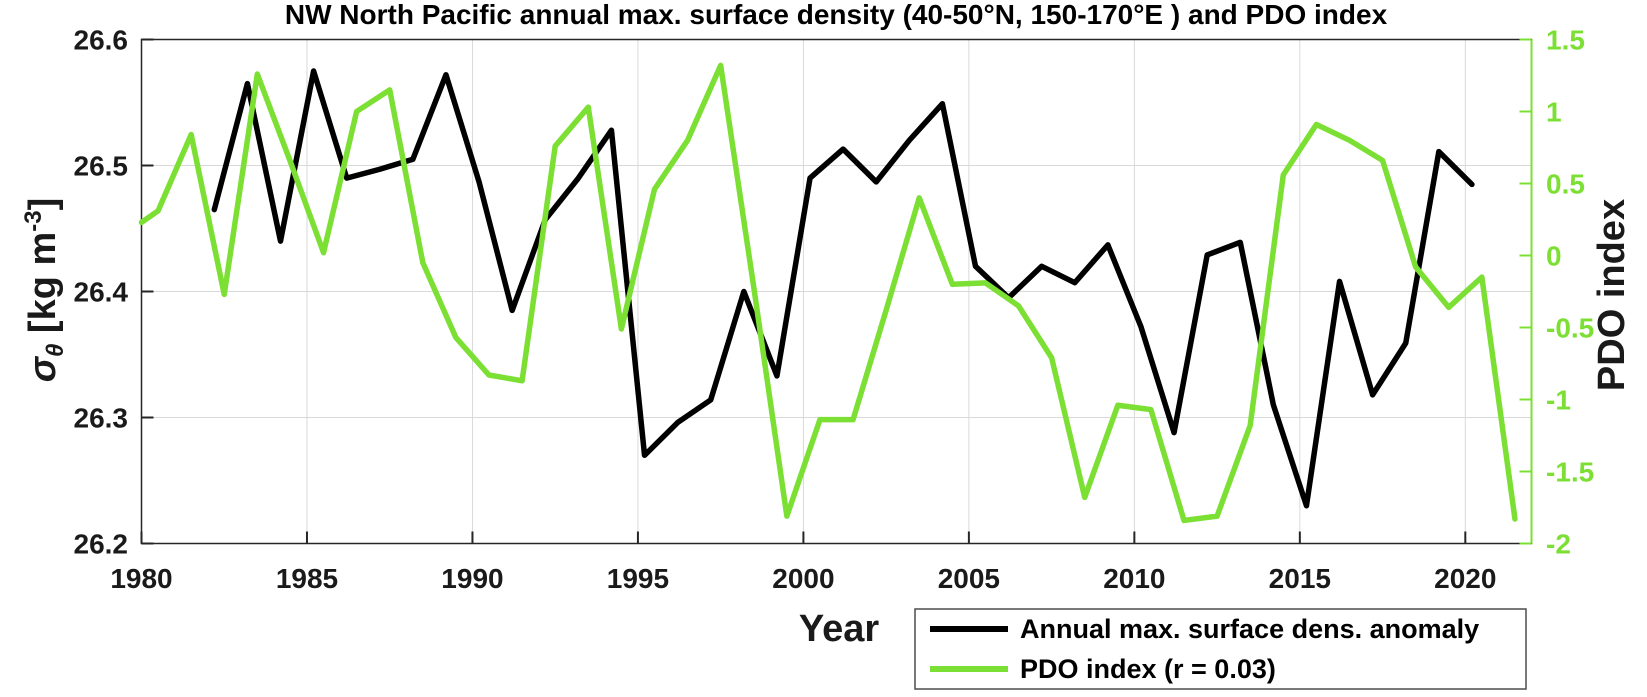 This screenshot has height=697, width=1647. What do you see at coordinates (969, 578) in the screenshot?
I see `x-tick-label: 2005` at bounding box center [969, 578].